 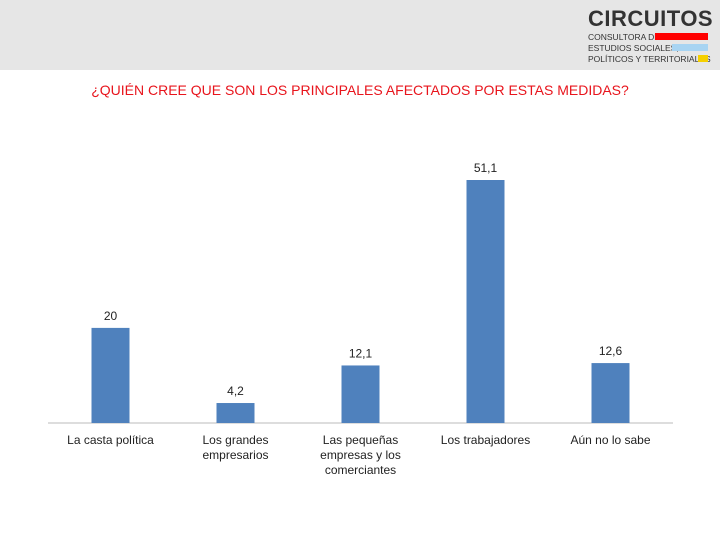 What do you see at coordinates (360, 35) in the screenshot?
I see `header-band` at bounding box center [360, 35].